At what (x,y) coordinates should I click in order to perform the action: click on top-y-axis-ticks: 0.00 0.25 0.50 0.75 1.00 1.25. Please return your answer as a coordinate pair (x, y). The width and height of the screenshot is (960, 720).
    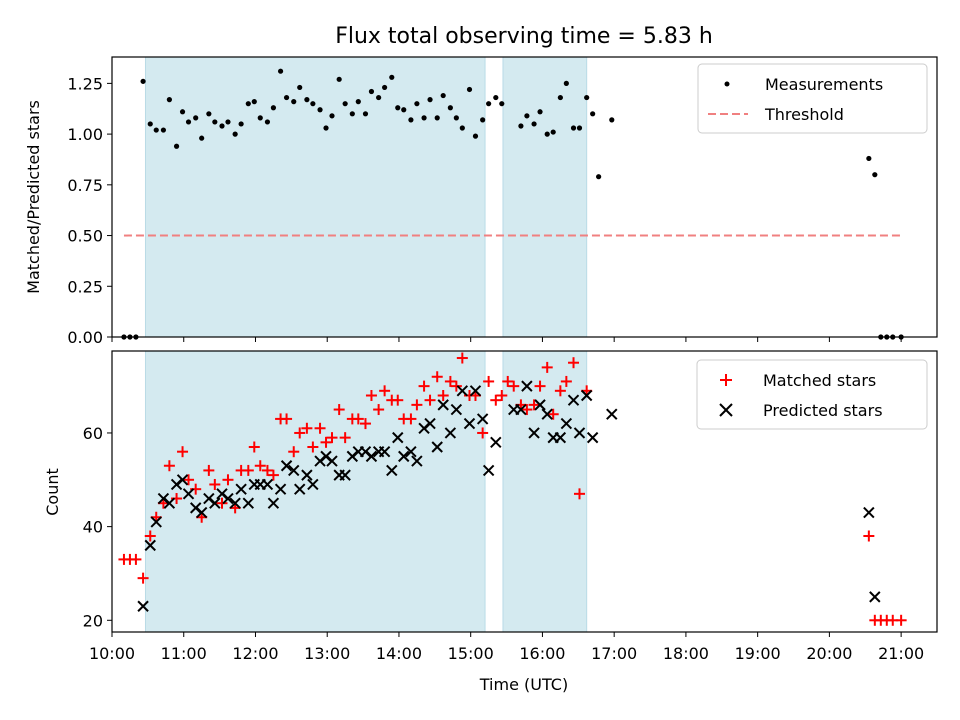
    Looking at the image, I should click on (89, 210).